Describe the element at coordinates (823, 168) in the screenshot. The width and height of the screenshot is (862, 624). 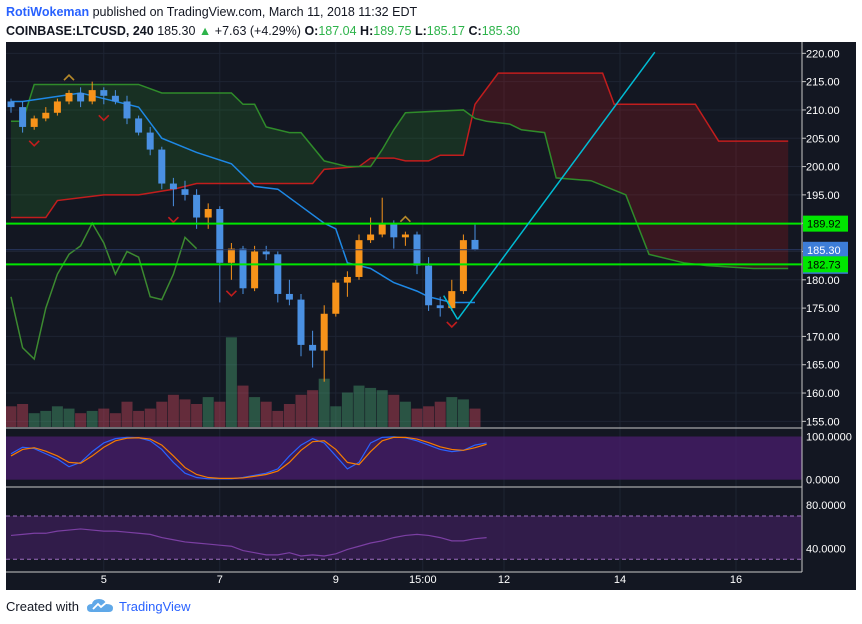
I see `y-tick-label: 200.00` at that location.